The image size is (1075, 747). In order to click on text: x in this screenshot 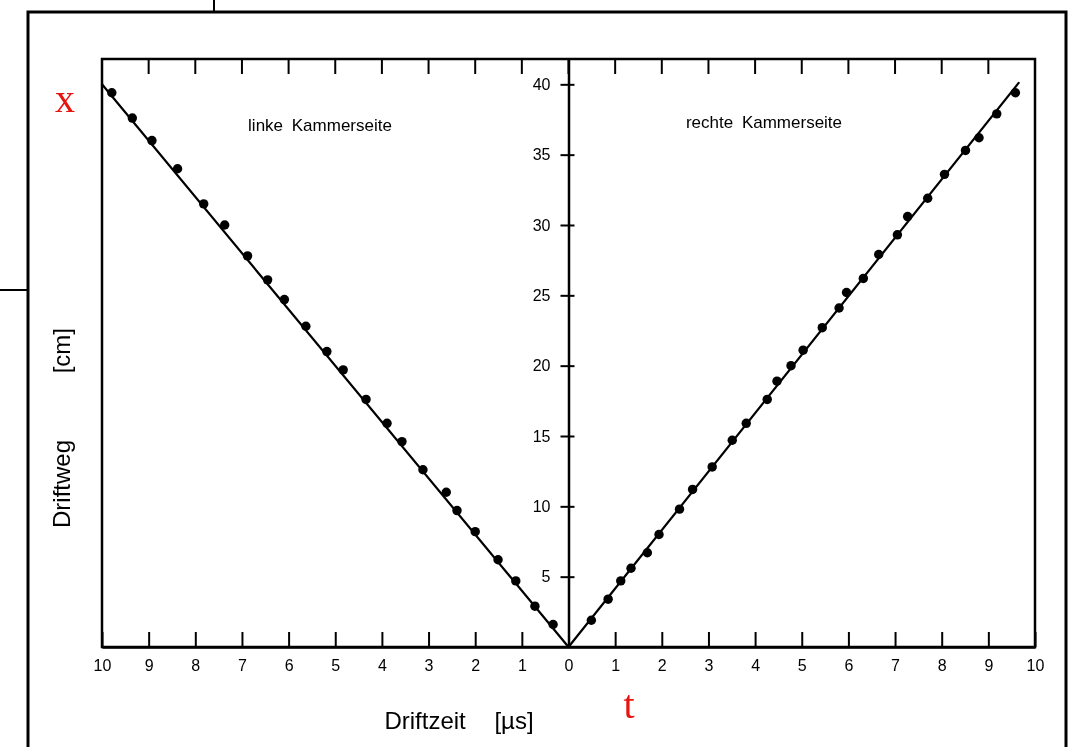, I will do `click(65, 98)`.